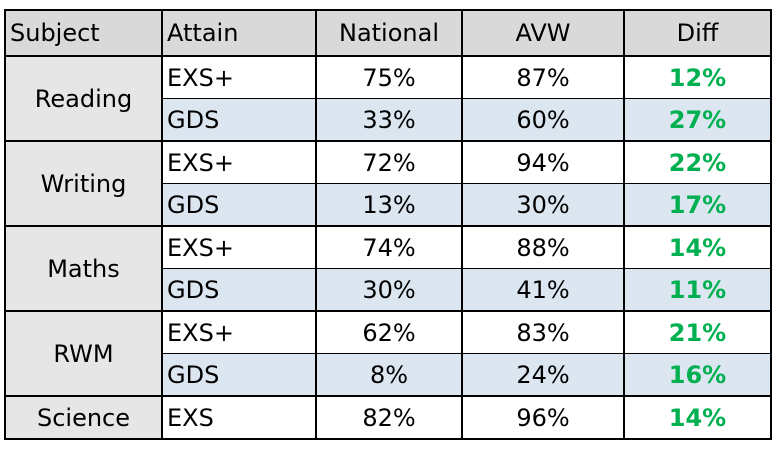  I want to click on national-cell: 33%, so click(389, 120).